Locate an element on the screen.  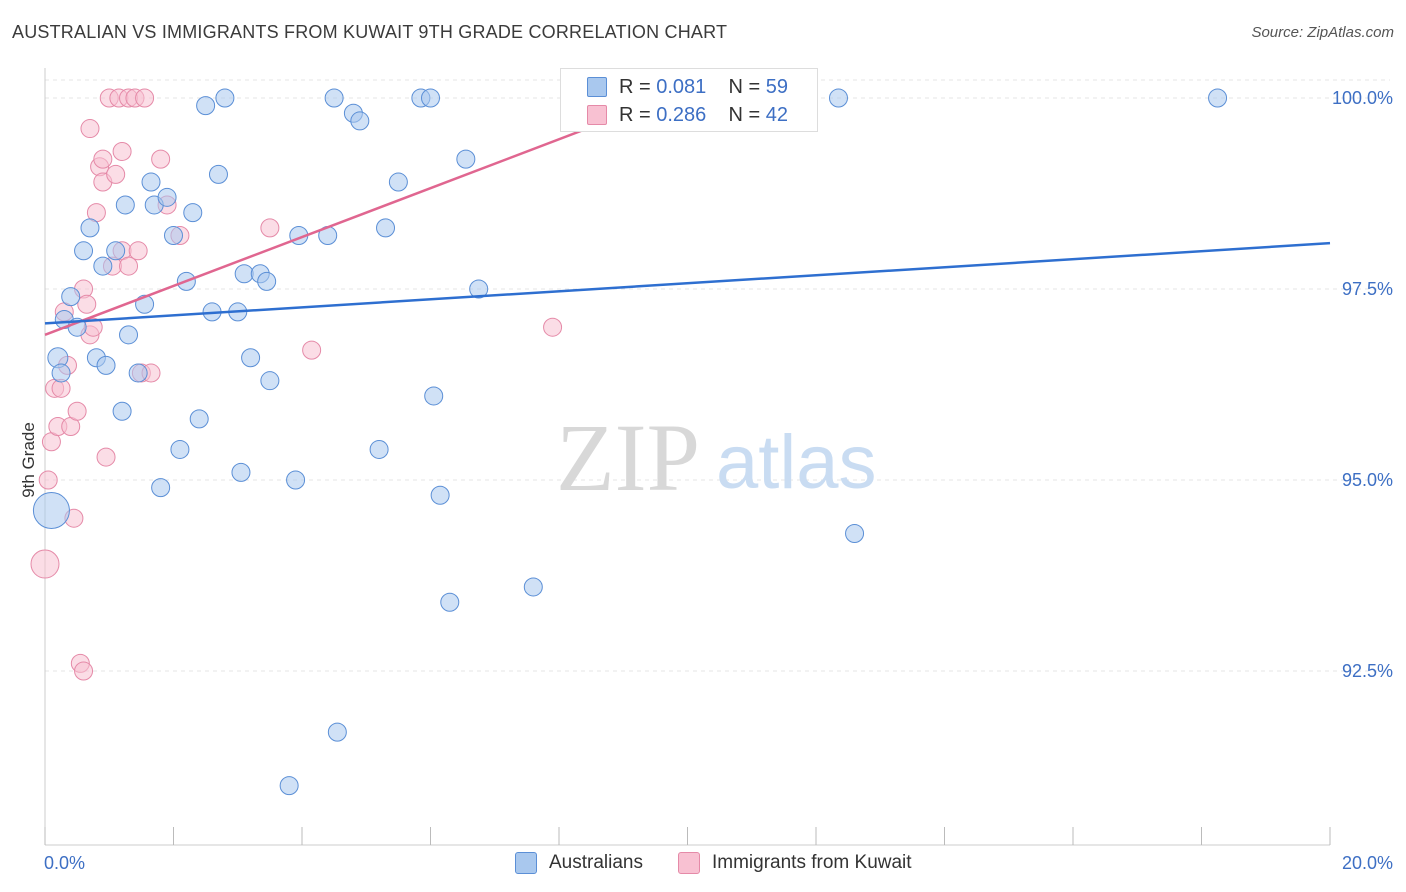
y-axis-title: 9th Grade is located at coordinates (28, 460).